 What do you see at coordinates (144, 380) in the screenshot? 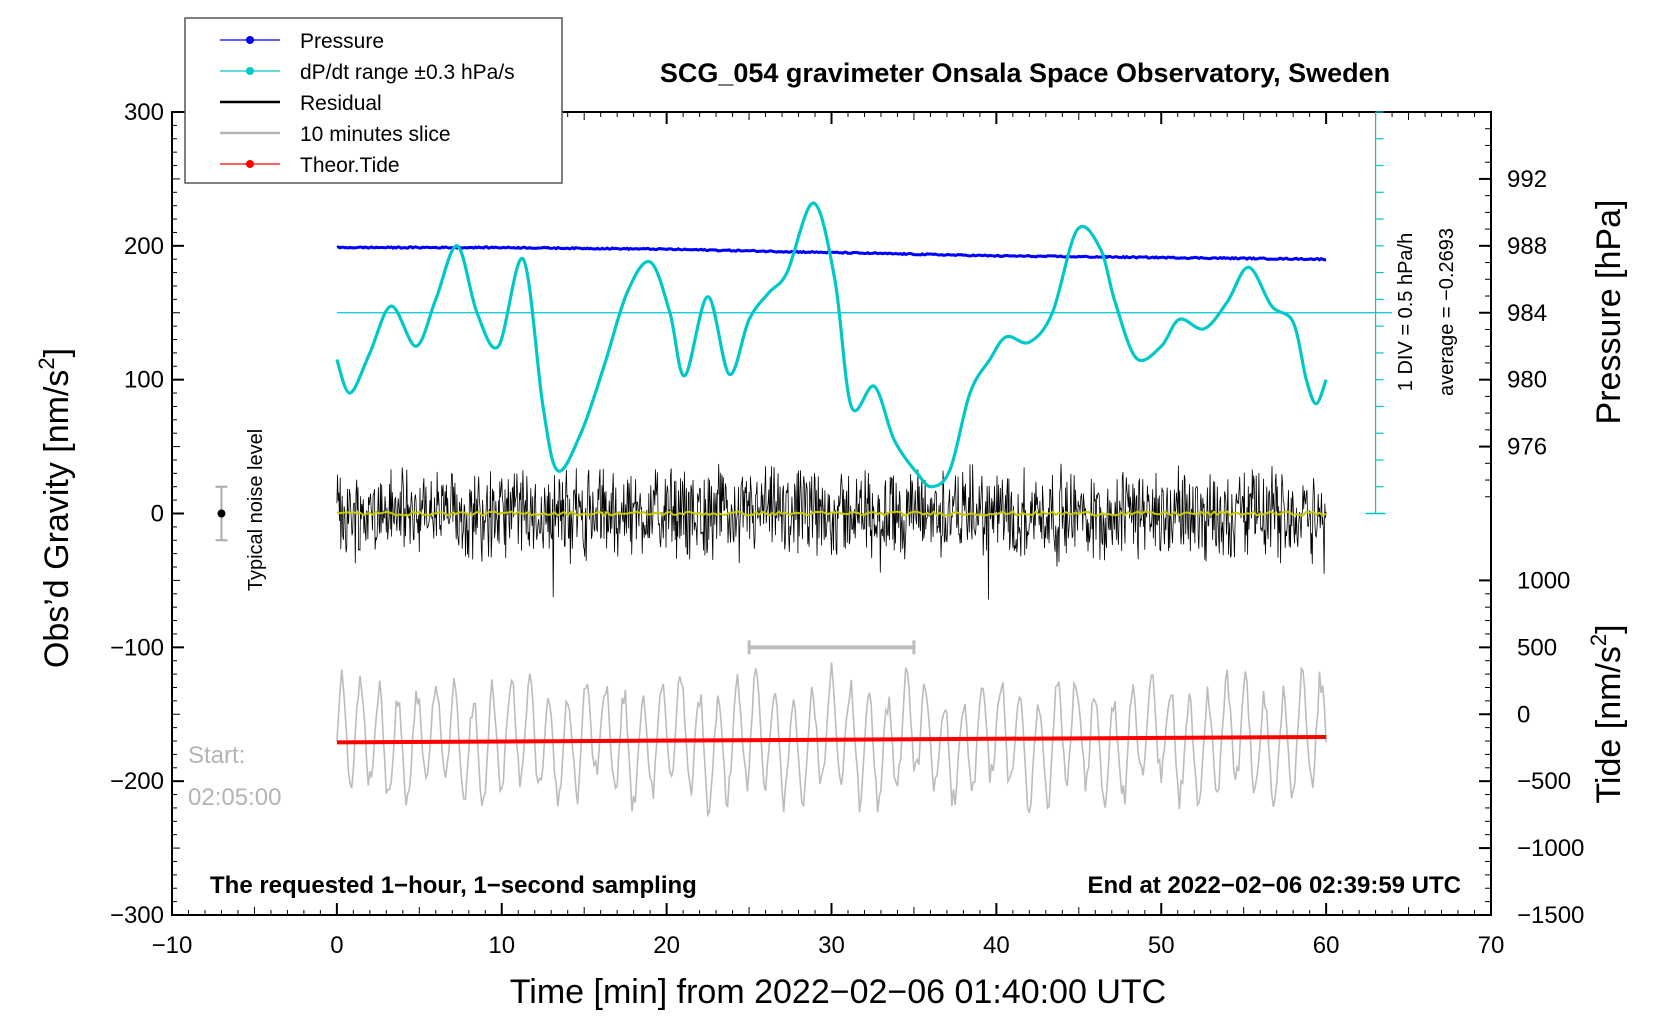
I see `y-tick-label: 100` at bounding box center [144, 380].